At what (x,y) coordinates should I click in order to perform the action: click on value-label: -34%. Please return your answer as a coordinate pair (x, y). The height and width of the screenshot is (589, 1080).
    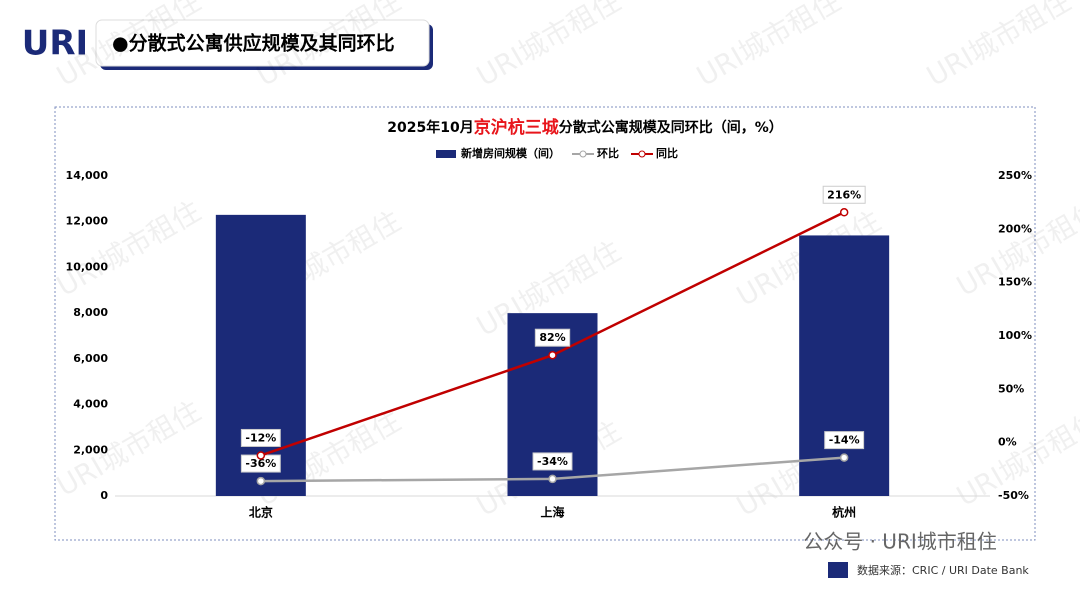
    Looking at the image, I should click on (552, 461).